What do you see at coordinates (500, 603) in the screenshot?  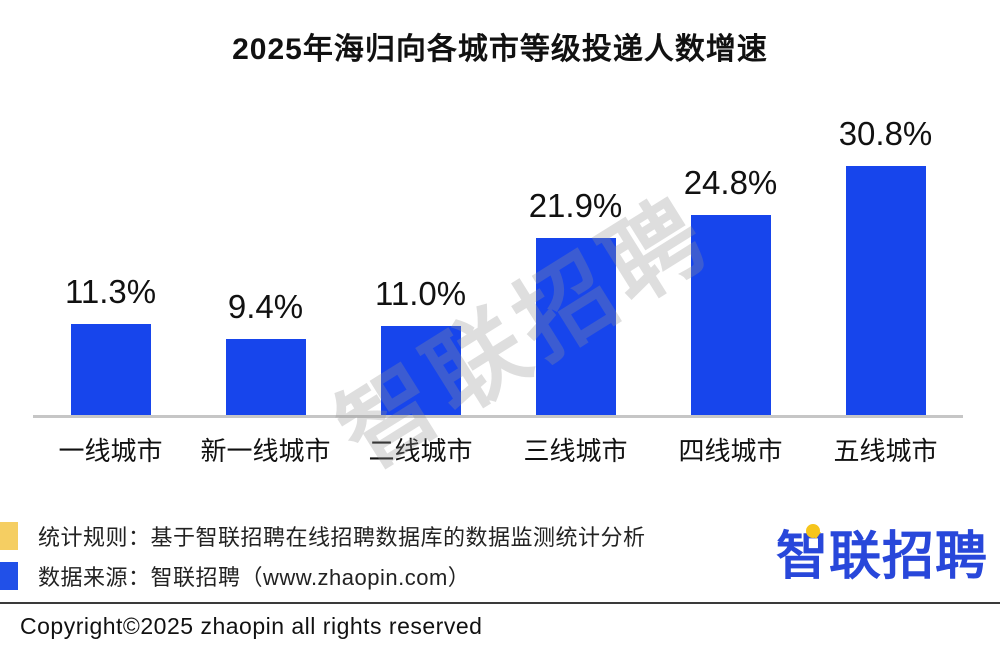 I see `divider` at bounding box center [500, 603].